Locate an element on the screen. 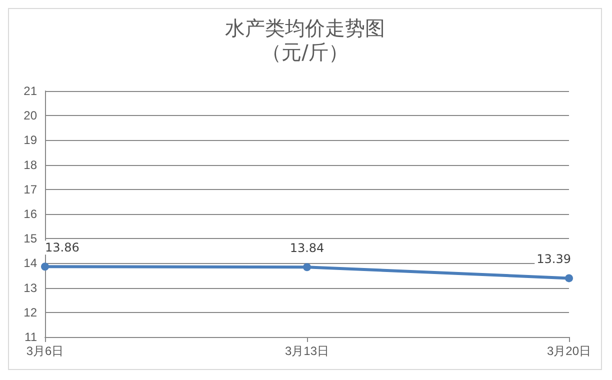 Image resolution: width=612 pixels, height=380 pixels. y-tick-label: 21 is located at coordinates (31, 91).